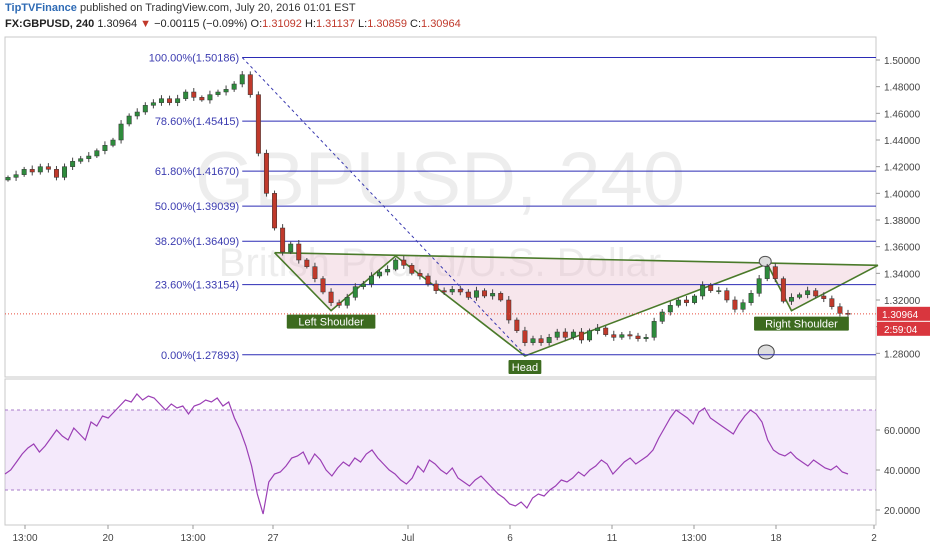 Image resolution: width=932 pixels, height=550 pixels. Describe the element at coordinates (902, 114) in the screenshot. I see `price-tick-label-2: 1.46000` at that location.